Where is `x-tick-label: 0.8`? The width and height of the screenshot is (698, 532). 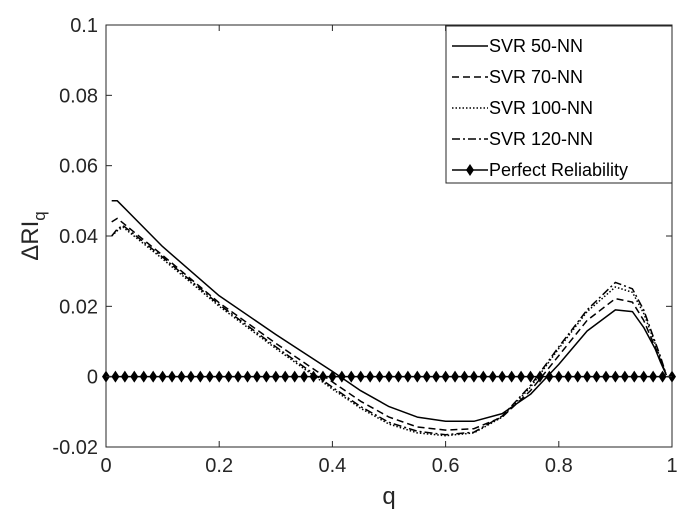
x-tick-label: 0.8 is located at coordinates (559, 466).